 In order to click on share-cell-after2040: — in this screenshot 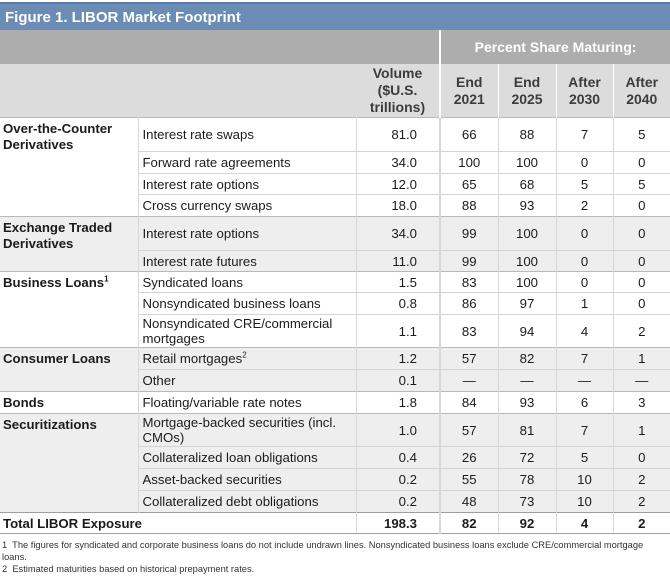, I will do `click(641, 380)`.